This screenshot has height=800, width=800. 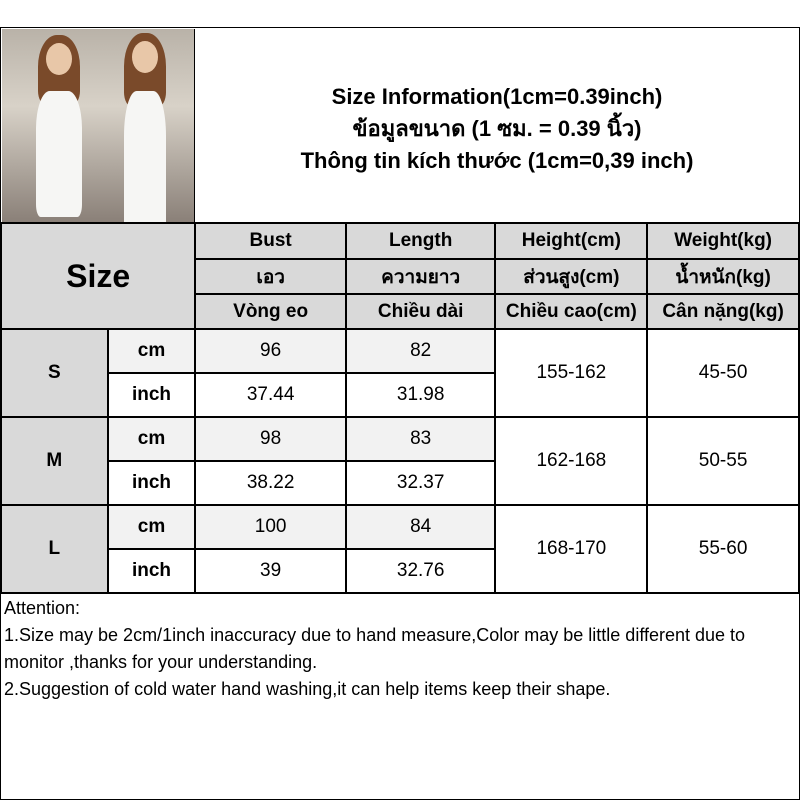 What do you see at coordinates (270, 527) in the screenshot?
I see `bust-cm: 100` at bounding box center [270, 527].